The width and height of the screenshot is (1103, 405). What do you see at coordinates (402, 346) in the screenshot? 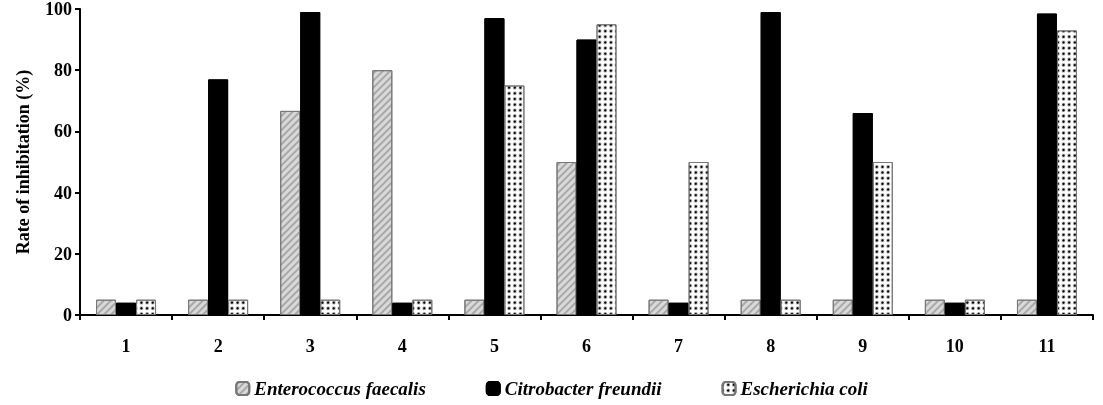
I see `x-tick-label: 4` at bounding box center [402, 346].